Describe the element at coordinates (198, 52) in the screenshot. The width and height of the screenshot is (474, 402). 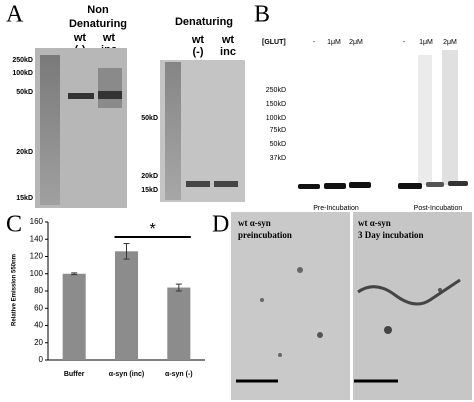
I see `lane-label: (-)` at that location.